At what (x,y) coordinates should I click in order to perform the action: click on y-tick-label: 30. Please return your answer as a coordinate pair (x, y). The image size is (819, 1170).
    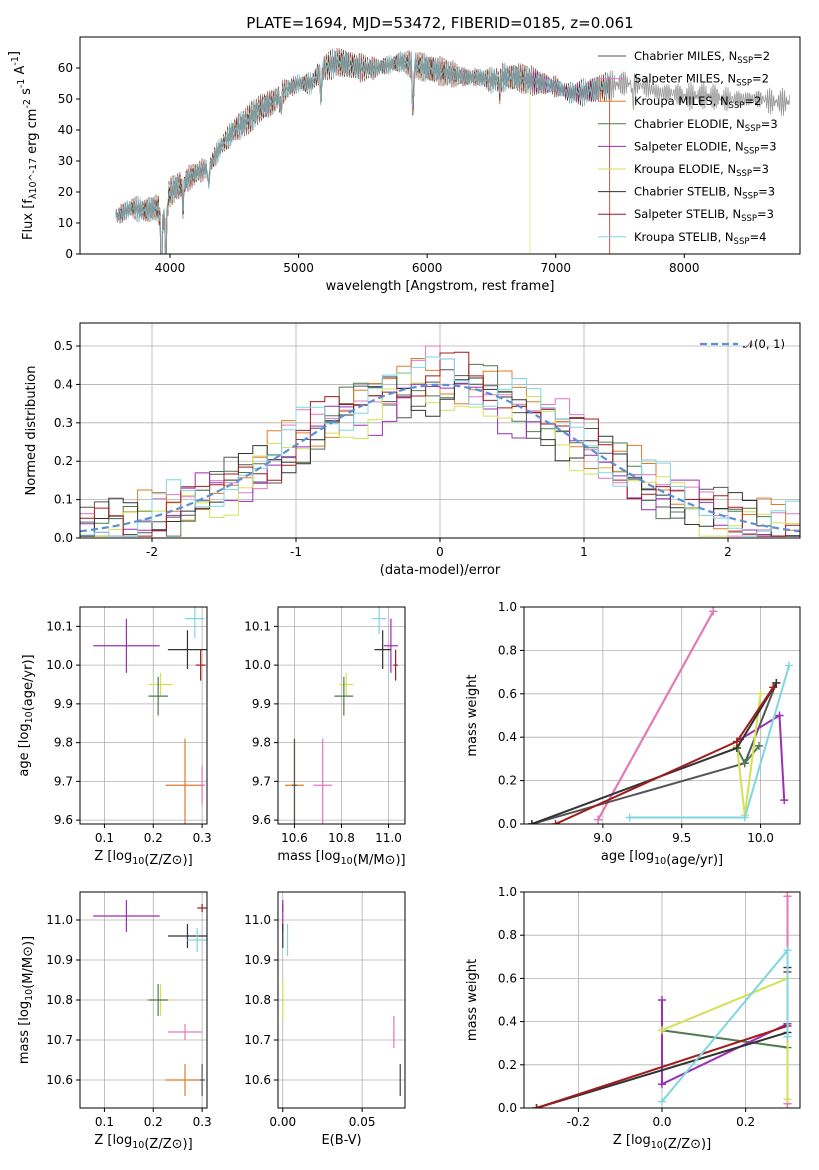
    Looking at the image, I should click on (65, 161).